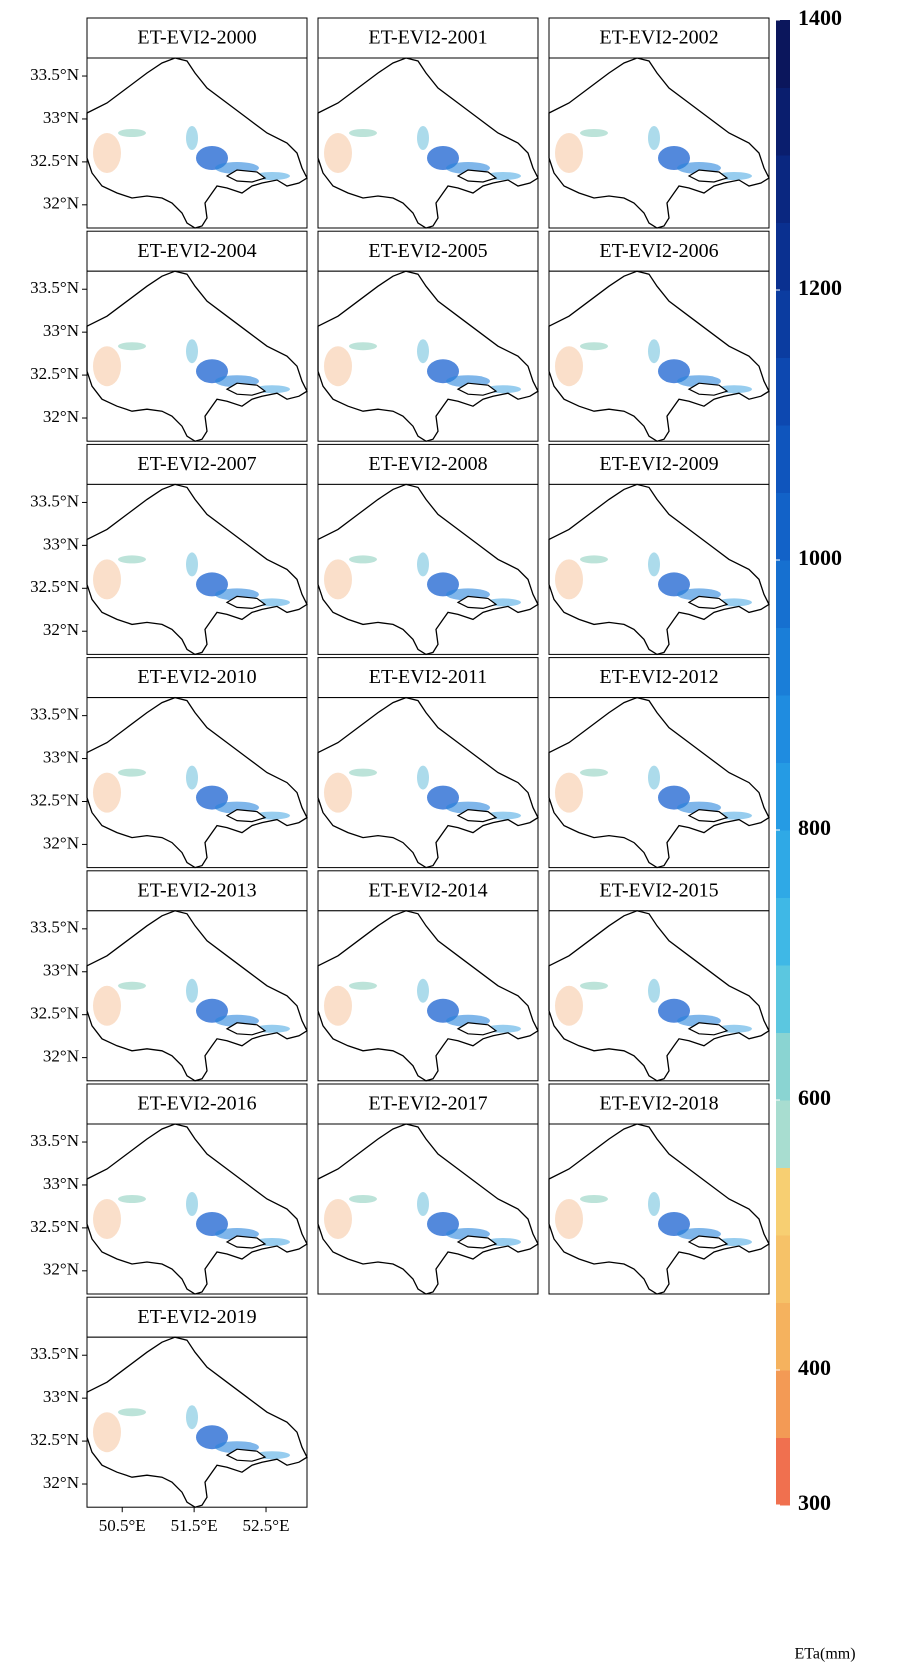 The width and height of the screenshot is (911, 1665). Describe the element at coordinates (427, 464) in the screenshot. I see `panel-title: ET-EVI2-2008` at that location.